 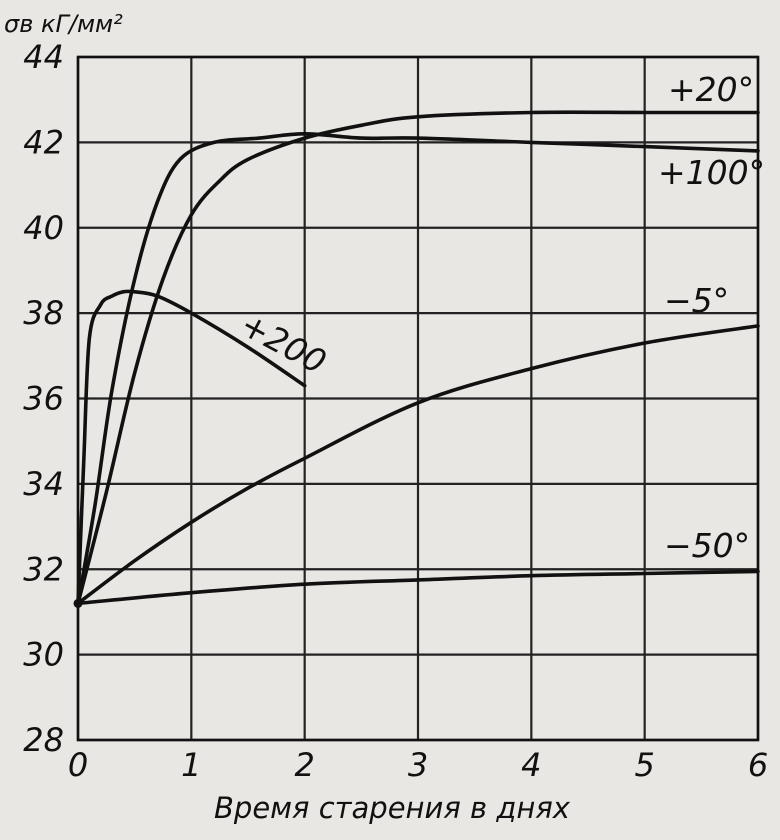 What do you see at coordinates (304, 765) in the screenshot?
I see `x-tick-label: 2` at bounding box center [304, 765].